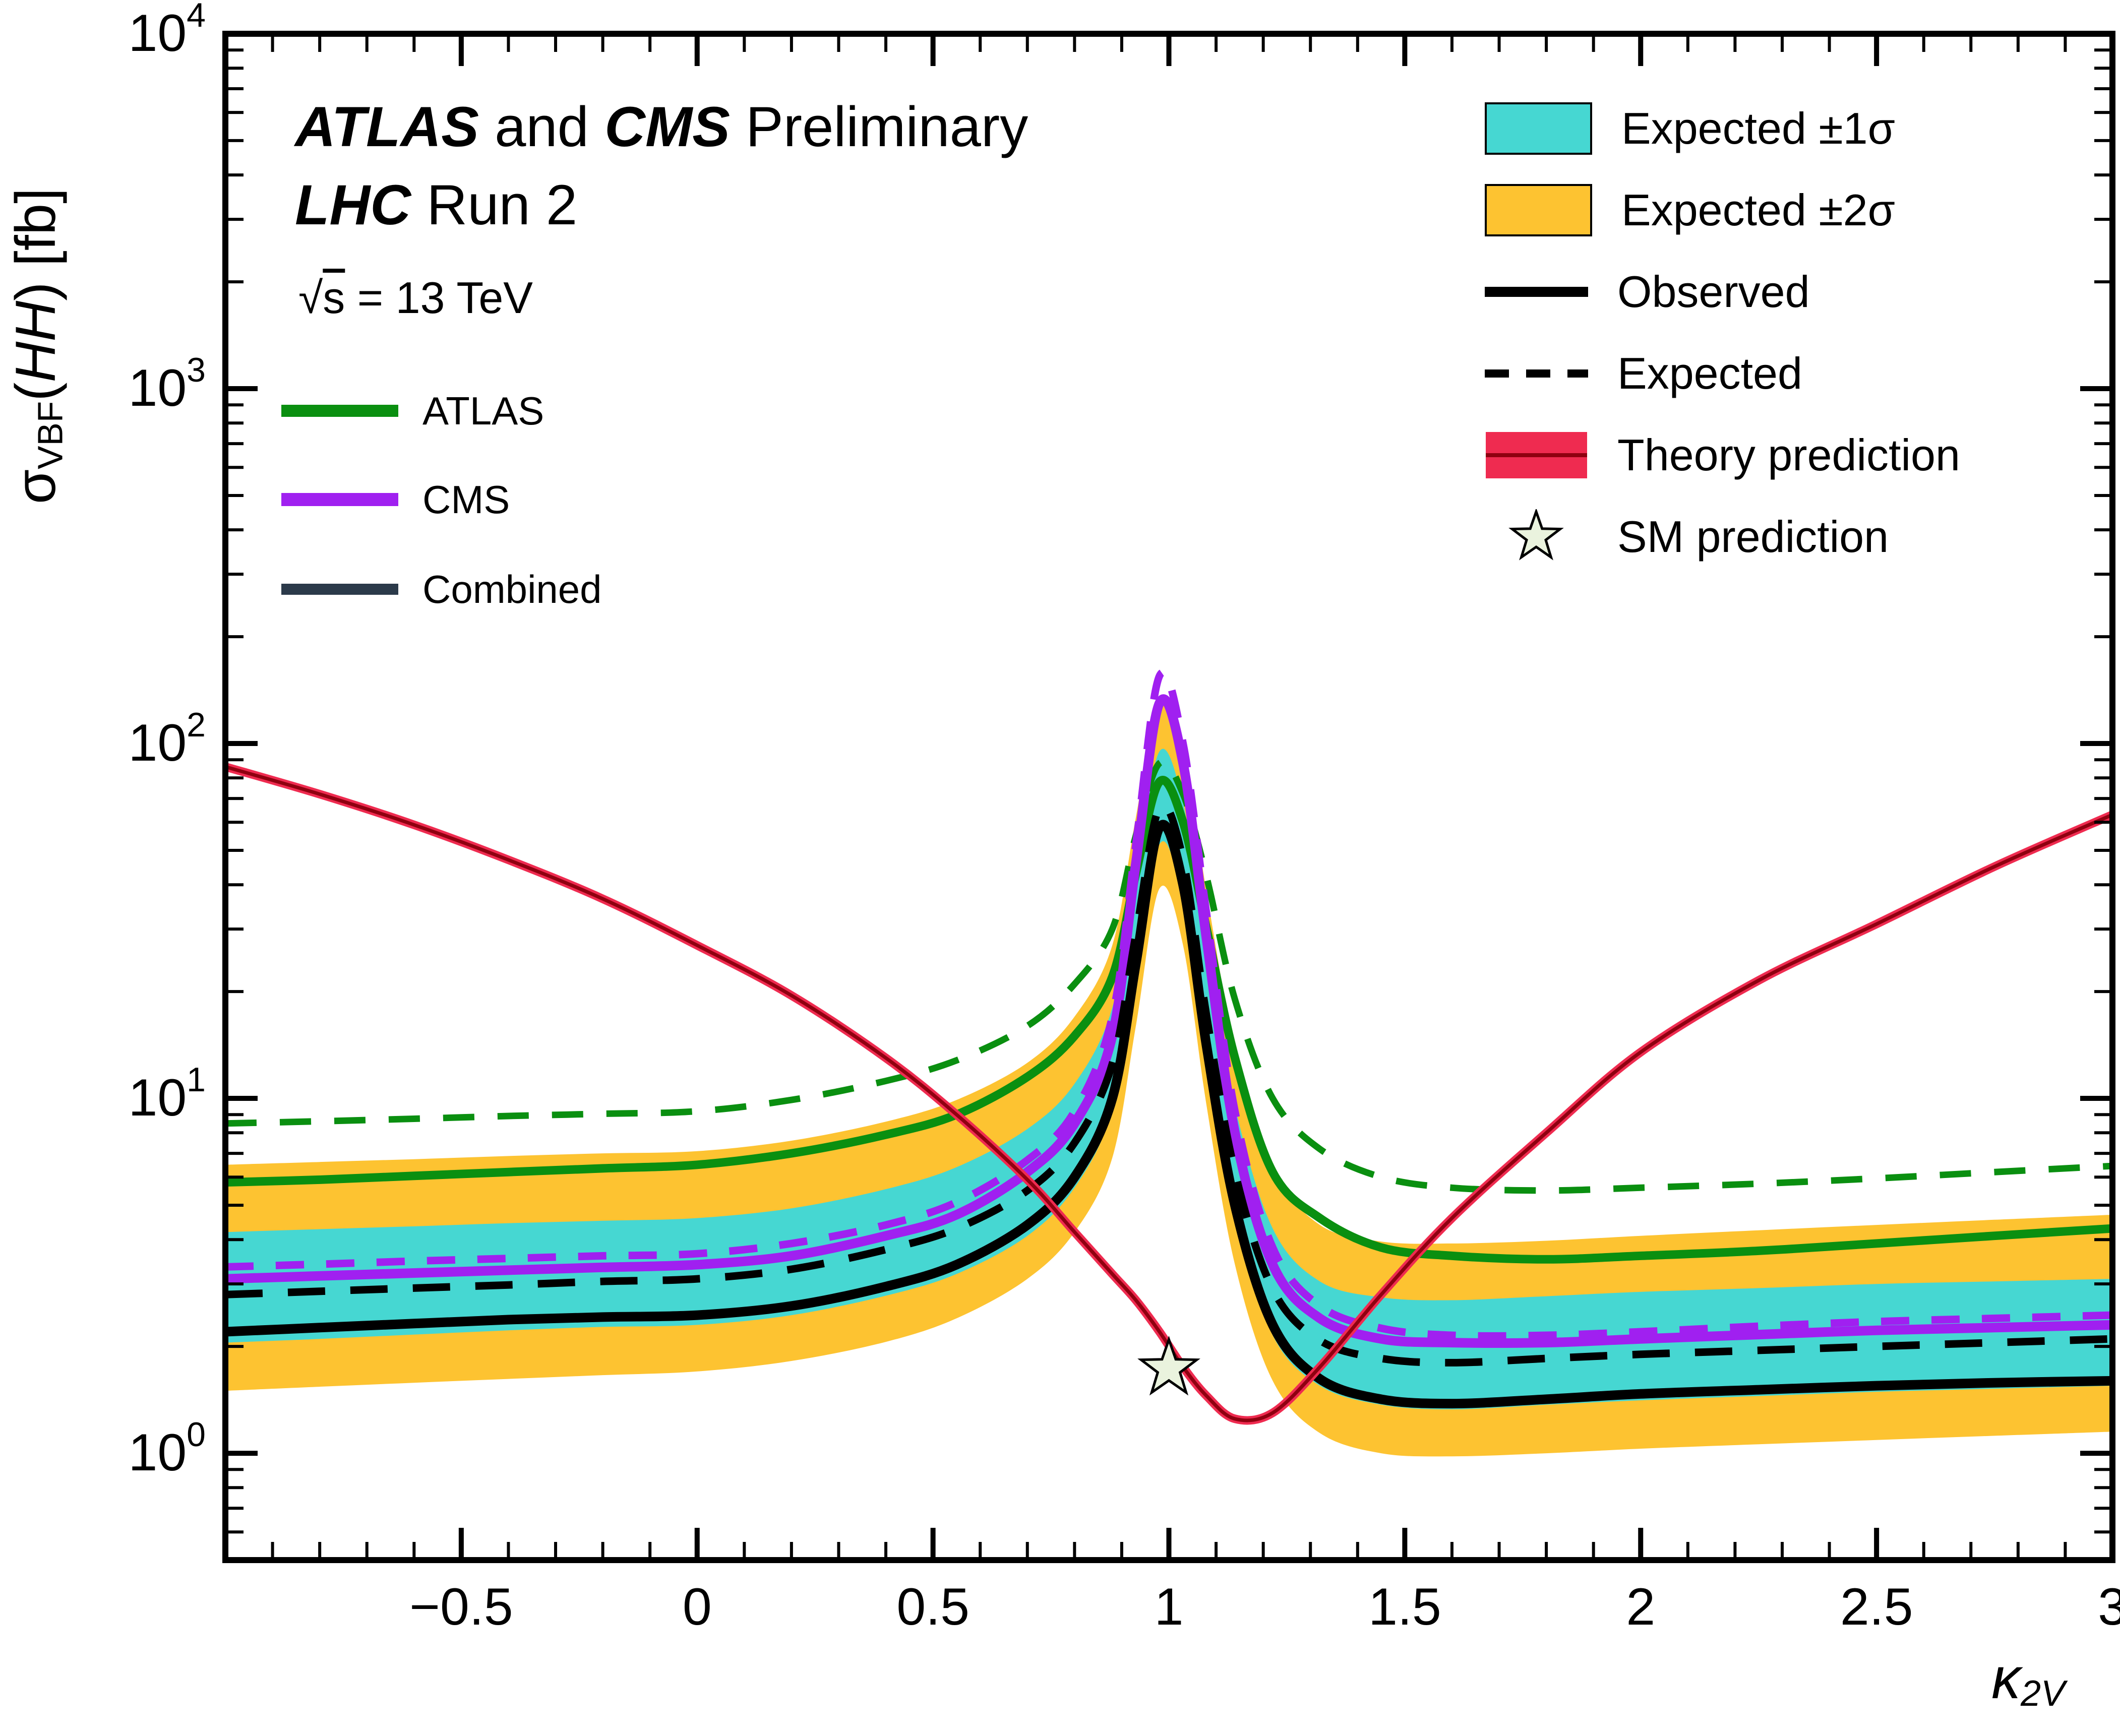  I want to click on x-tick-label: 3, so click(2109, 1607).